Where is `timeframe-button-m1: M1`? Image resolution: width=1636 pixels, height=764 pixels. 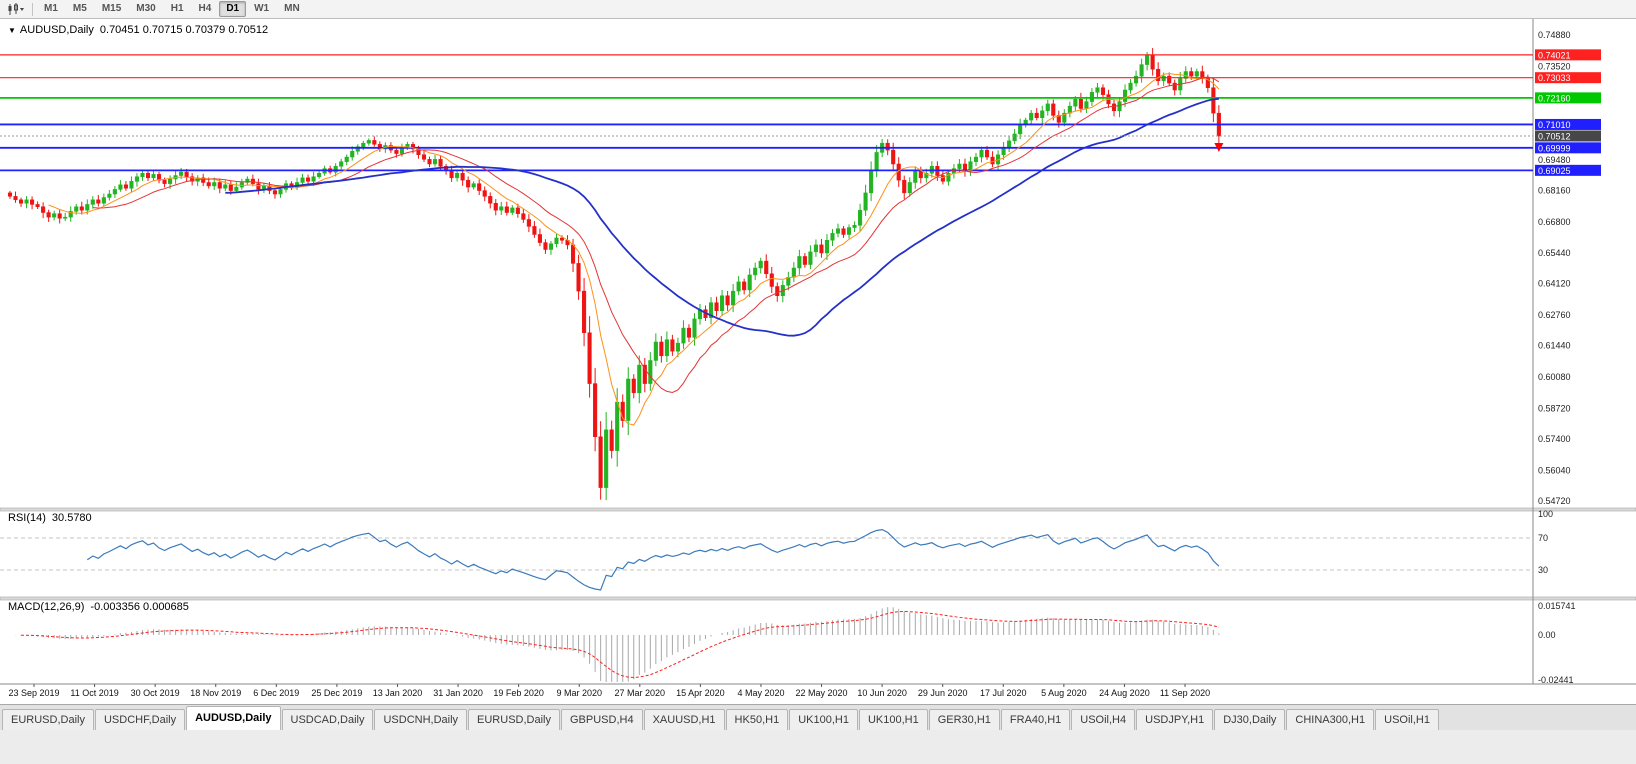
timeframe-button-m1: M1 is located at coordinates (51, 8).